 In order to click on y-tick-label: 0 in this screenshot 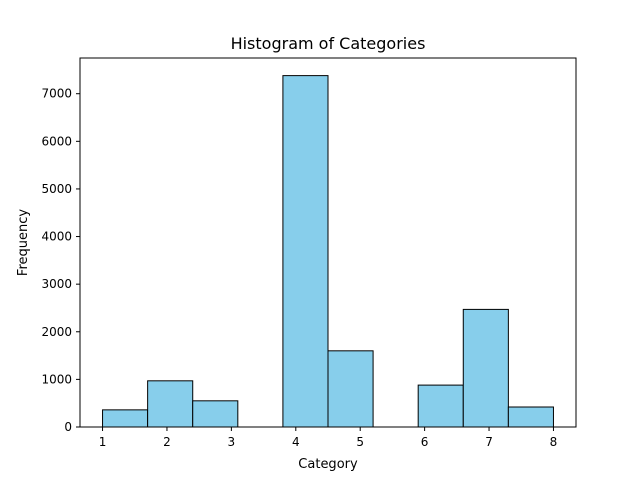, I will do `click(68, 427)`.